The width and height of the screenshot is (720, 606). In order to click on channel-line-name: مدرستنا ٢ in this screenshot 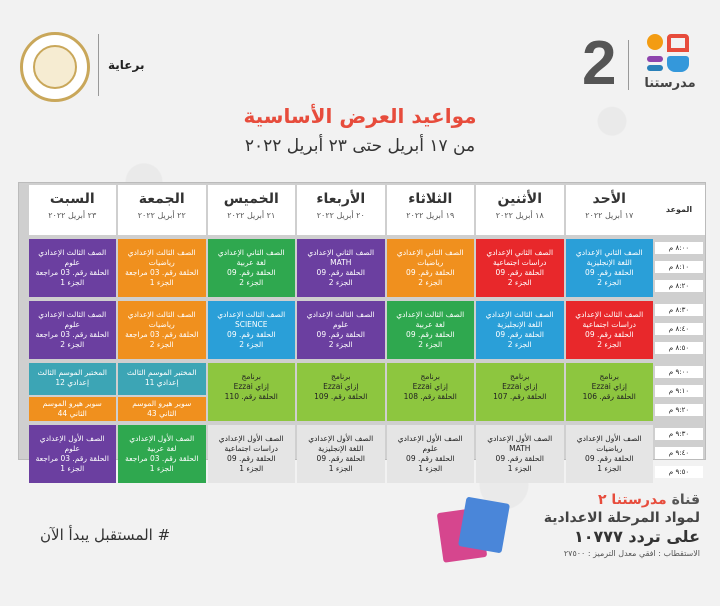, I will do `click(632, 500)`.